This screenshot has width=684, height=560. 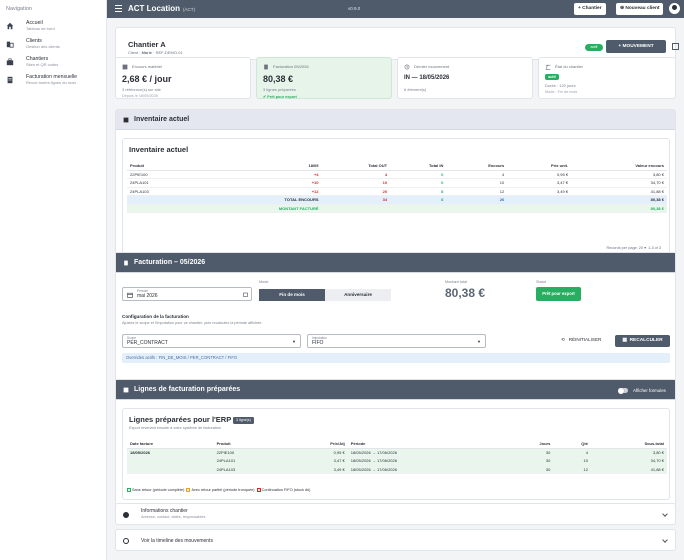 I want to click on sidebar-item-sub: Gestion des clients, so click(x=43, y=46).